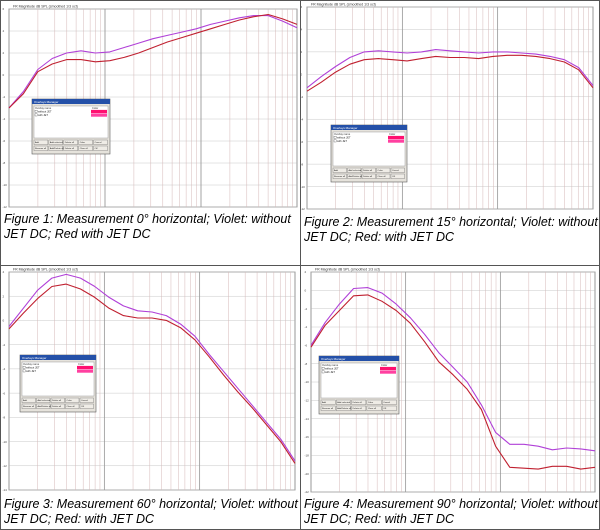 The height and width of the screenshot is (530, 600). I want to click on y-tick-label: 0, so click(4, 321).